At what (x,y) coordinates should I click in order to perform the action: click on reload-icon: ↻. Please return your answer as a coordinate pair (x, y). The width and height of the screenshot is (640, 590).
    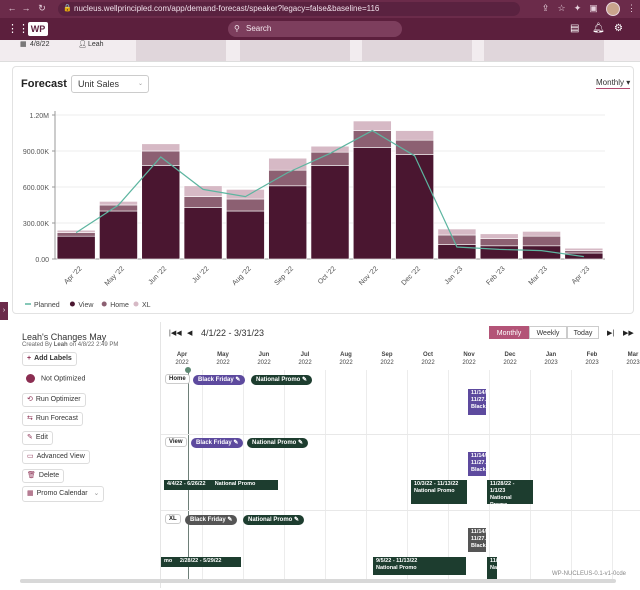
    Looking at the image, I should click on (42, 8).